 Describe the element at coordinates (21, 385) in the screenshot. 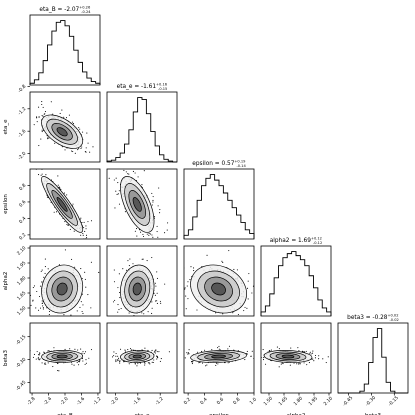

I see `y-tick-label: -0.45` at that location.